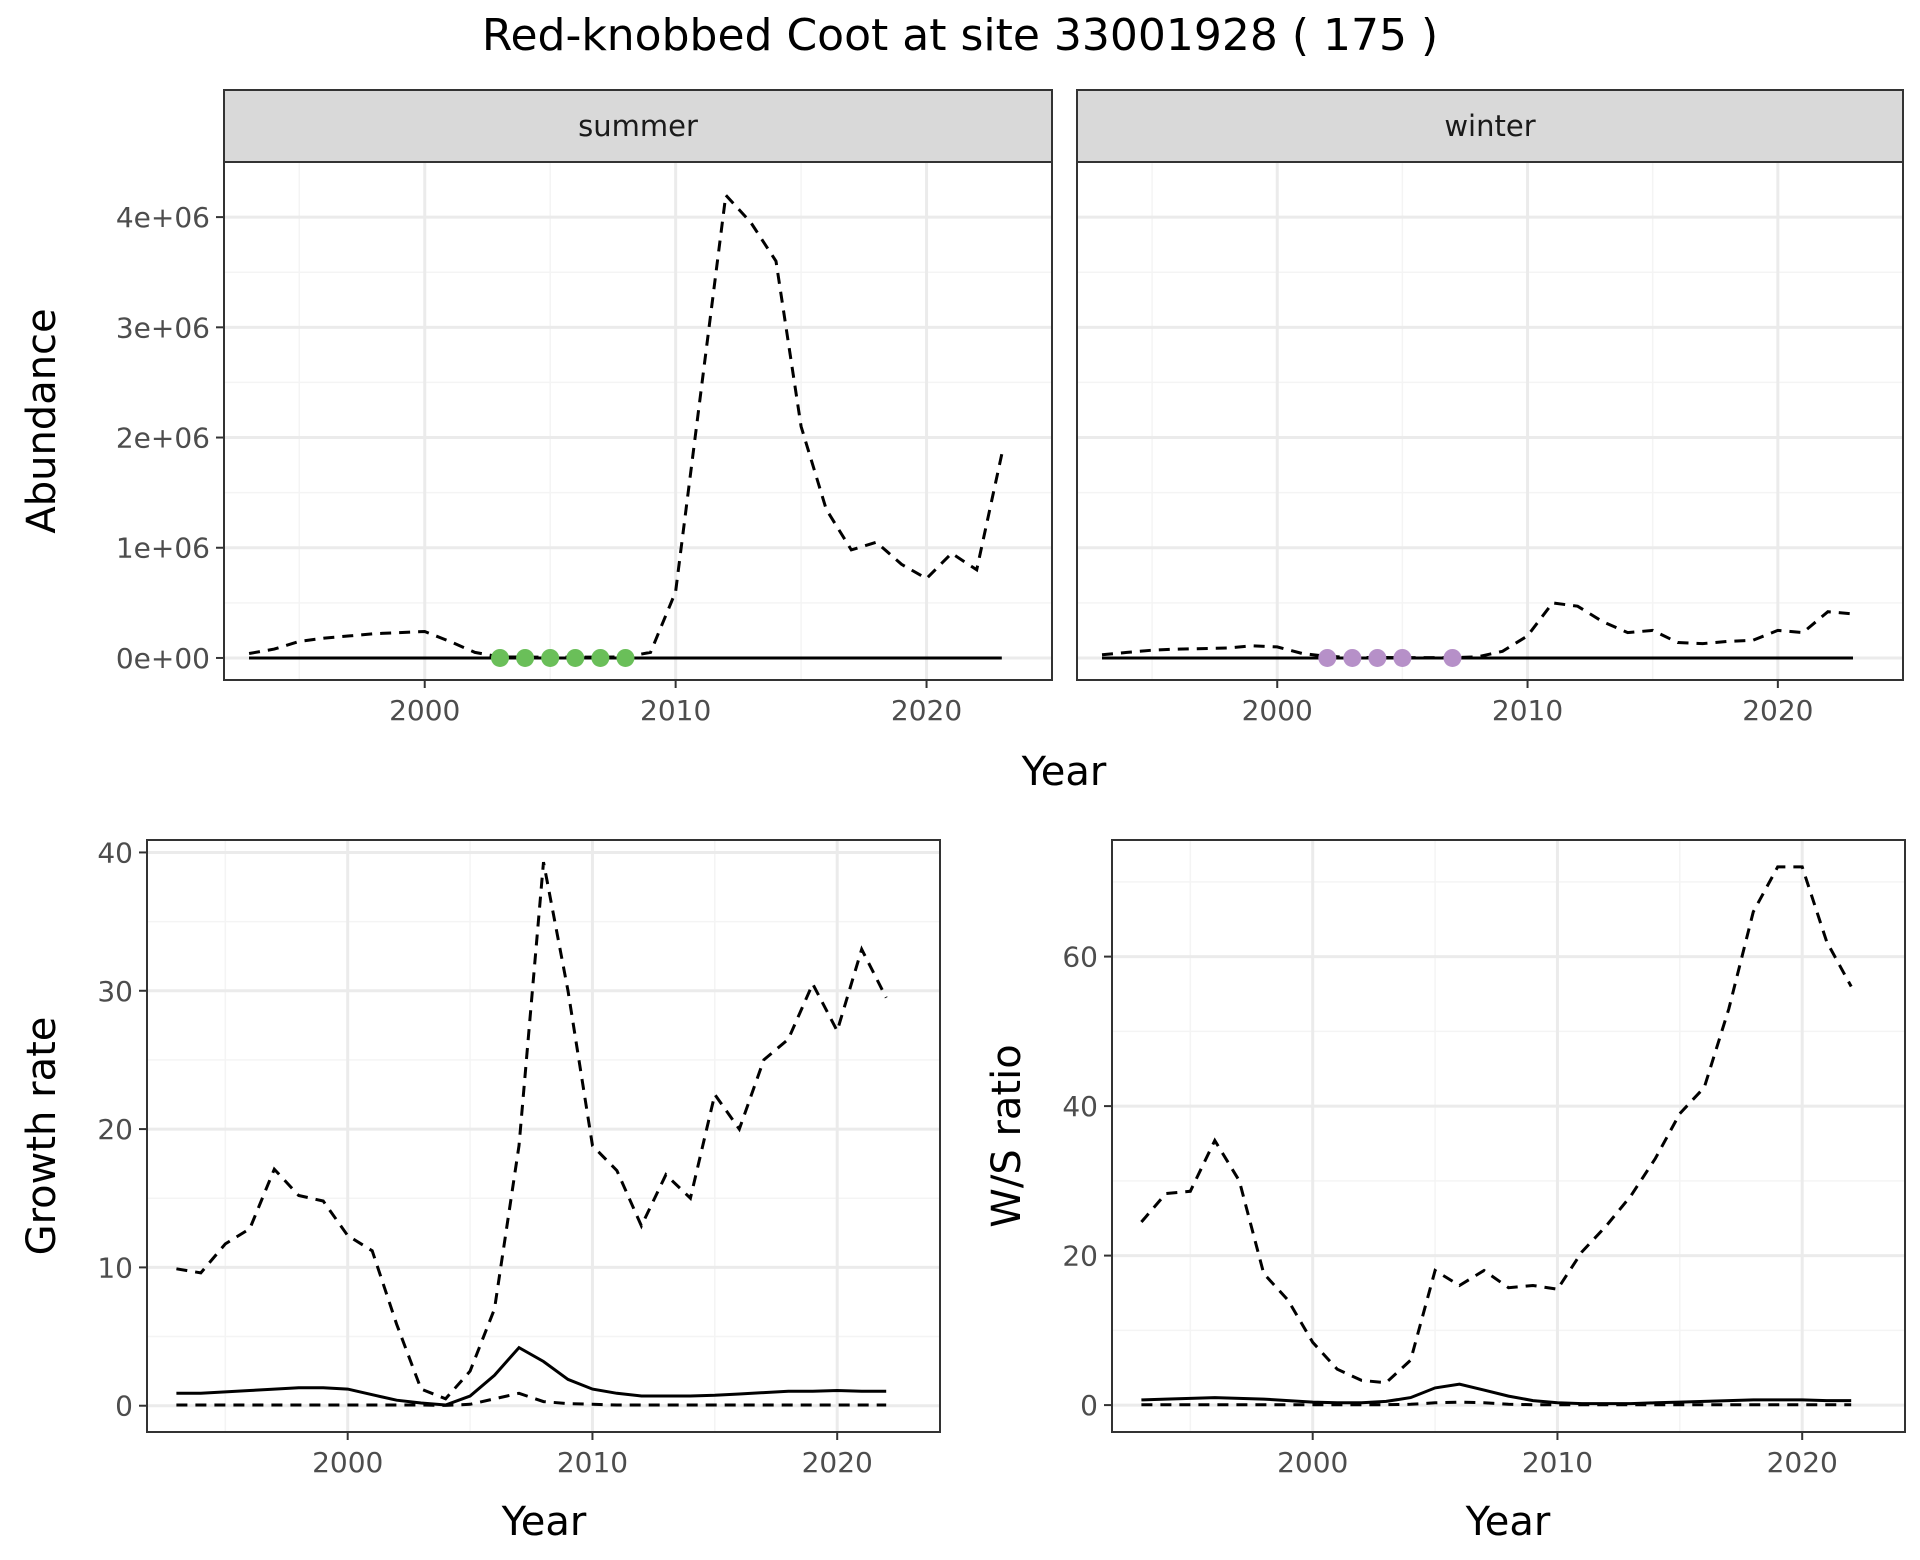 This screenshot has height=1560, width=1920. What do you see at coordinates (163, 327) in the screenshot?
I see `y-tick-label: 3e+06` at bounding box center [163, 327].